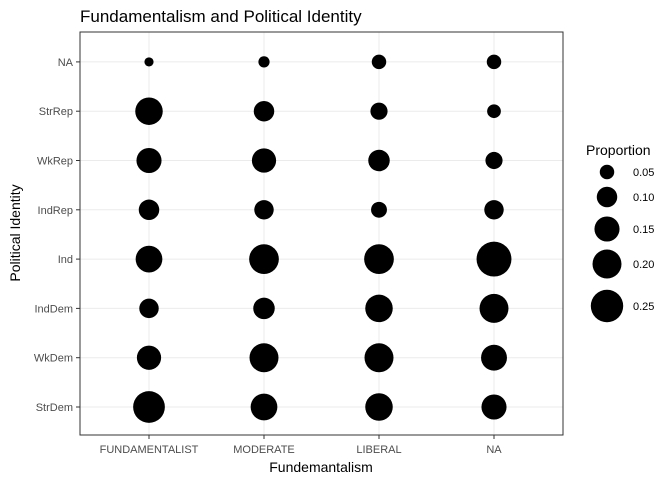 The image size is (672, 480). I want to click on x-tick-label: MODERATE, so click(264, 450).